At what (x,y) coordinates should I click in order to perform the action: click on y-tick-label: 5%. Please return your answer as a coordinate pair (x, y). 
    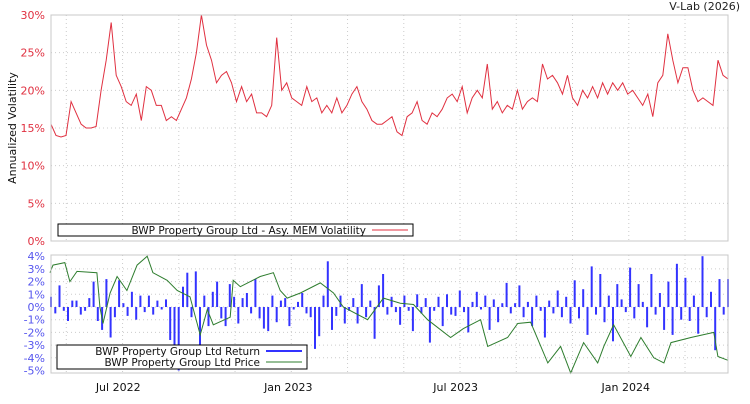
    Looking at the image, I should click on (36, 203).